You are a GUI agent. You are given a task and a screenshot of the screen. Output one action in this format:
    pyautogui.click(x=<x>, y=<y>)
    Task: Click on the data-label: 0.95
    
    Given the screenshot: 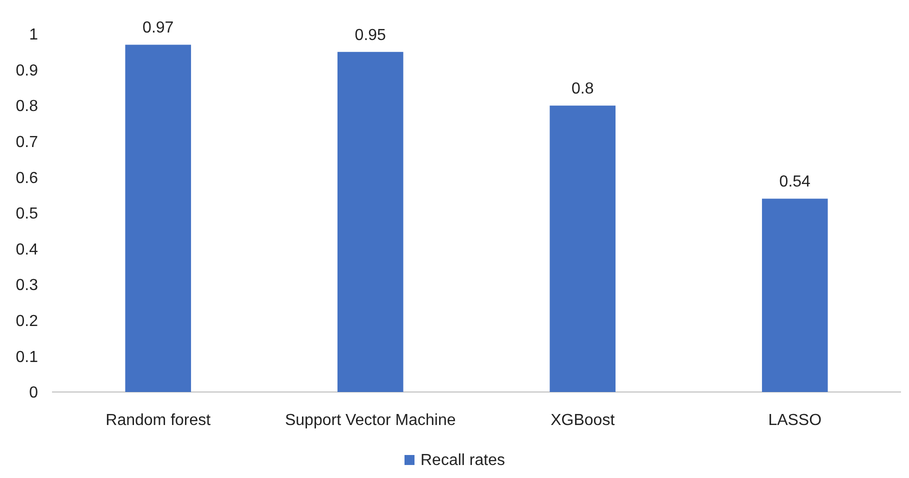 What is the action you would take?
    pyautogui.click(x=370, y=35)
    